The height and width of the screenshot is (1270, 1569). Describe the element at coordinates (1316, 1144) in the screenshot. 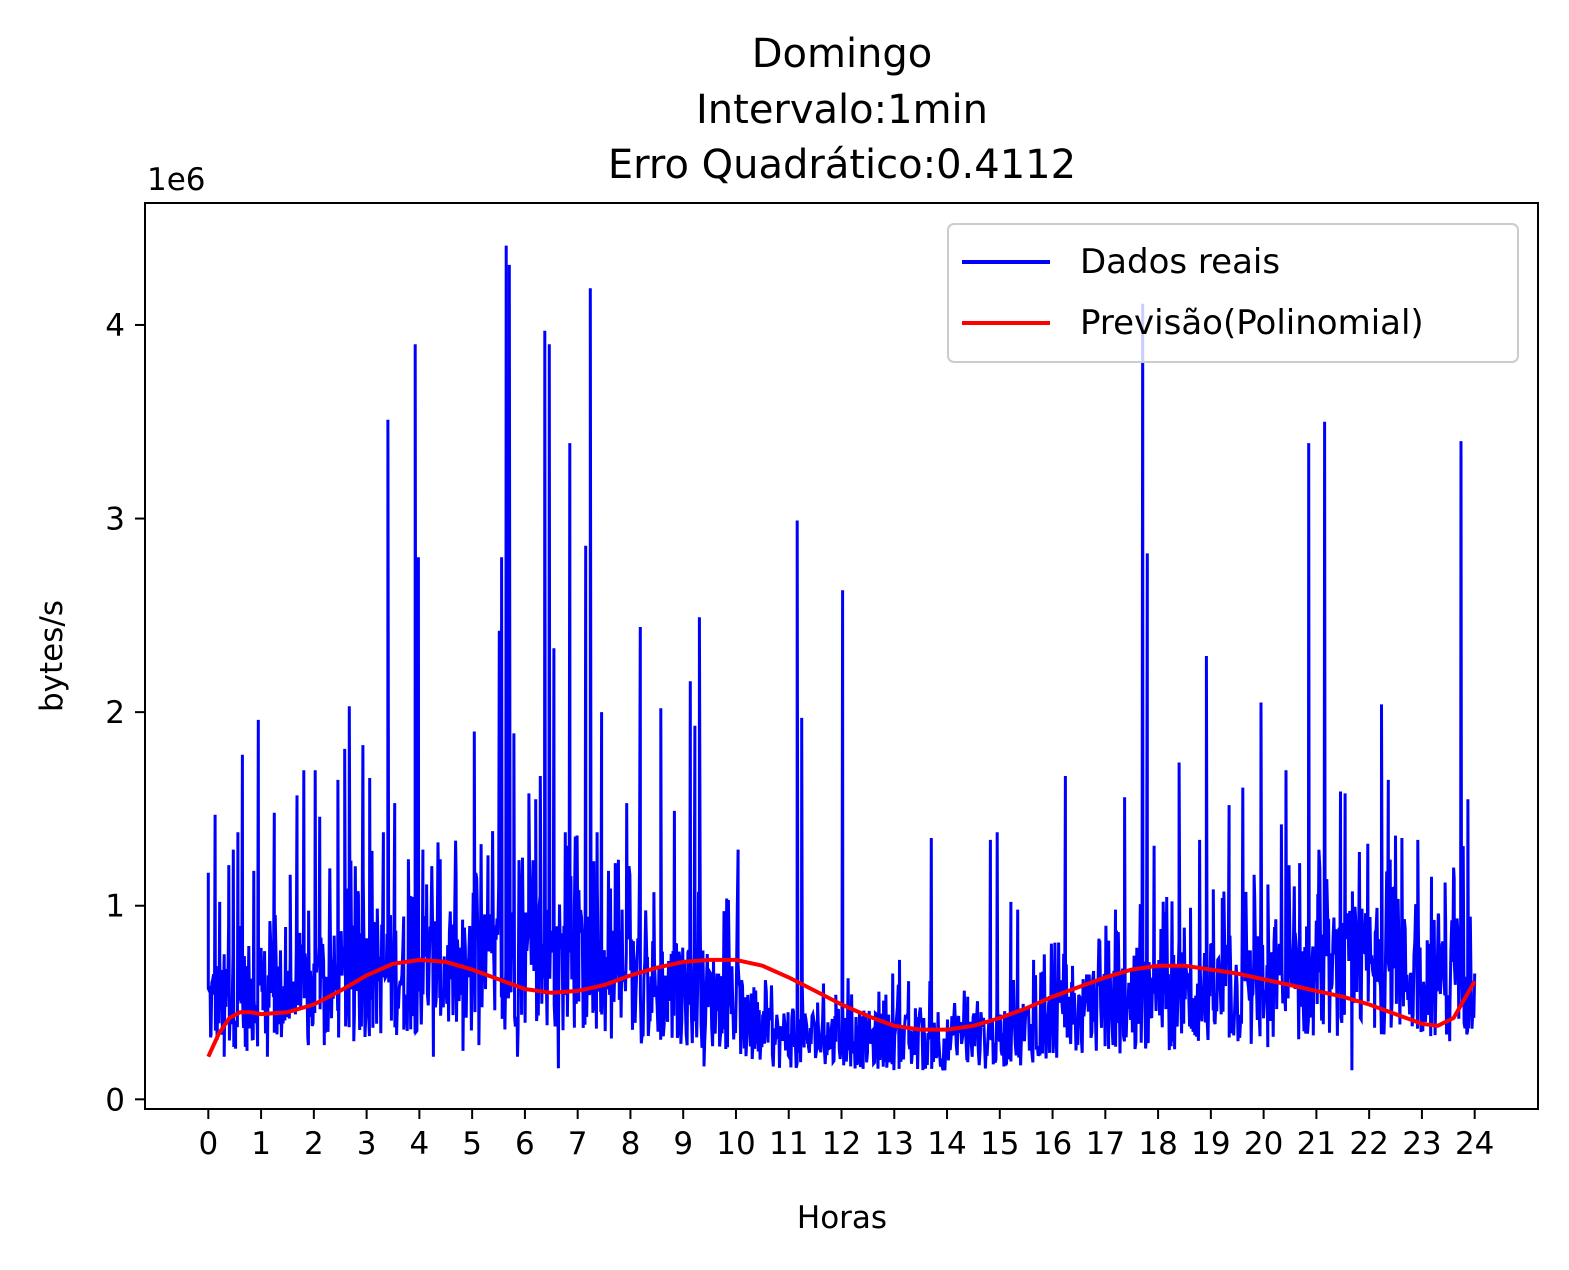

I see `x-tick-label: 21` at that location.